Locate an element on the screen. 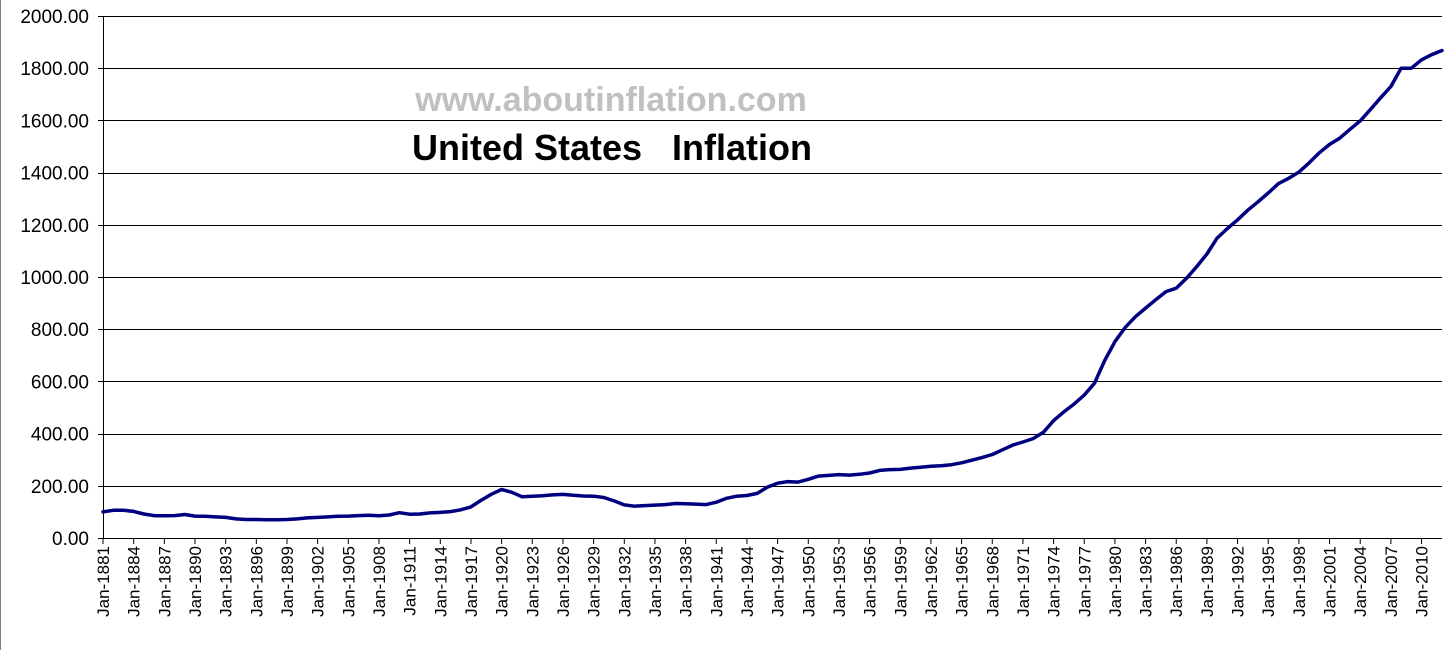  y-tick-label: 1200.00 is located at coordinates (54, 226).